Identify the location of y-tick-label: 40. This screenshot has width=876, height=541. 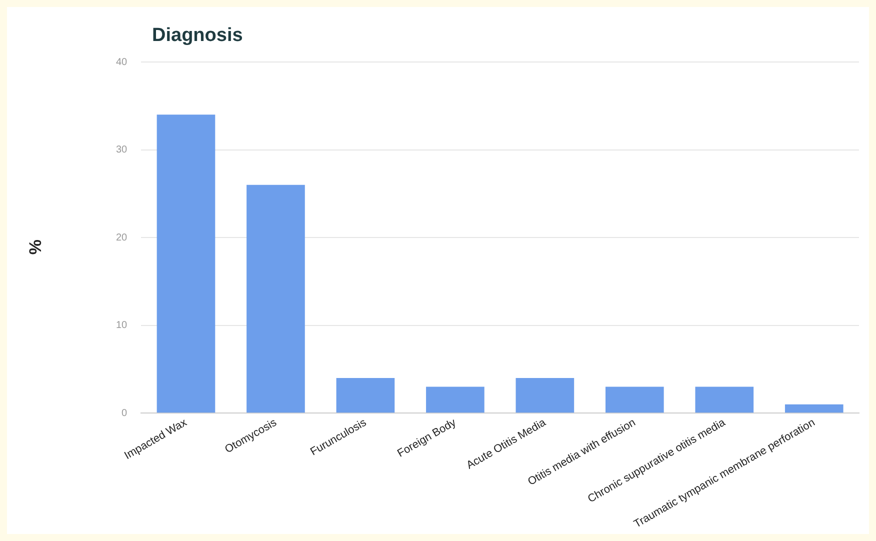
(122, 62).